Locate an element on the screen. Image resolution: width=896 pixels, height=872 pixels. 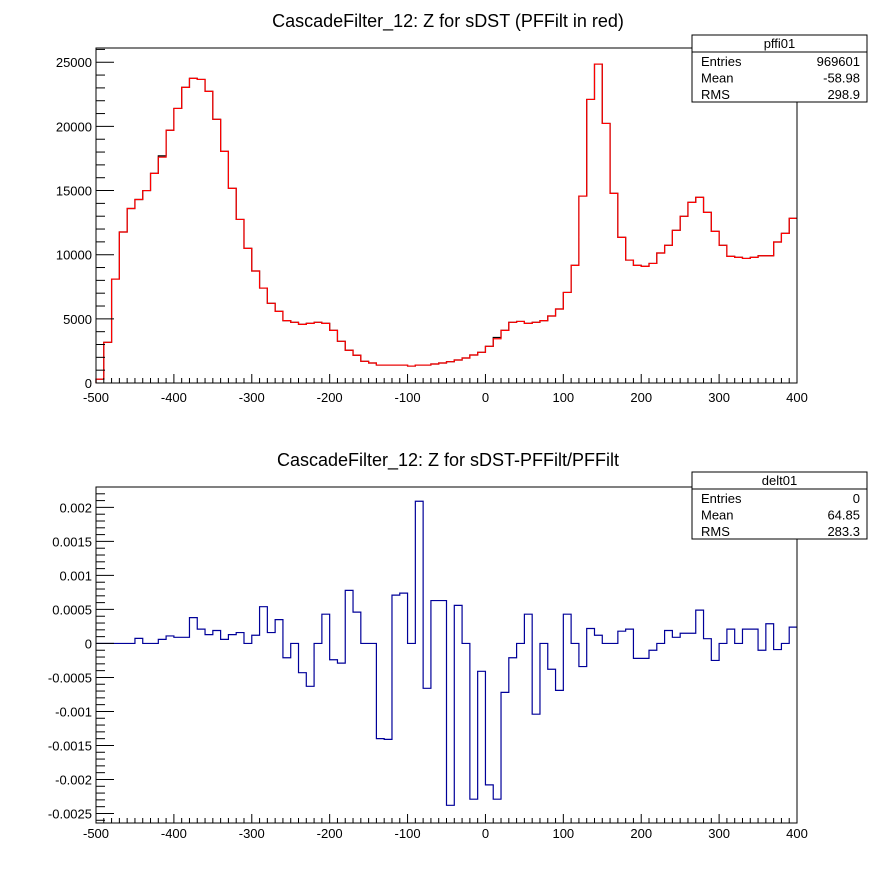
stats-value: 64.85 is located at coordinates (843, 515).